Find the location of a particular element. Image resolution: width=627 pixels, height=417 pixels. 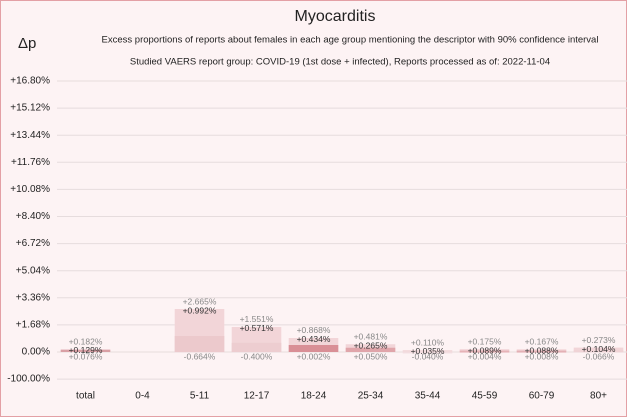

y-tick-label: +13.44% is located at coordinates (30, 135).